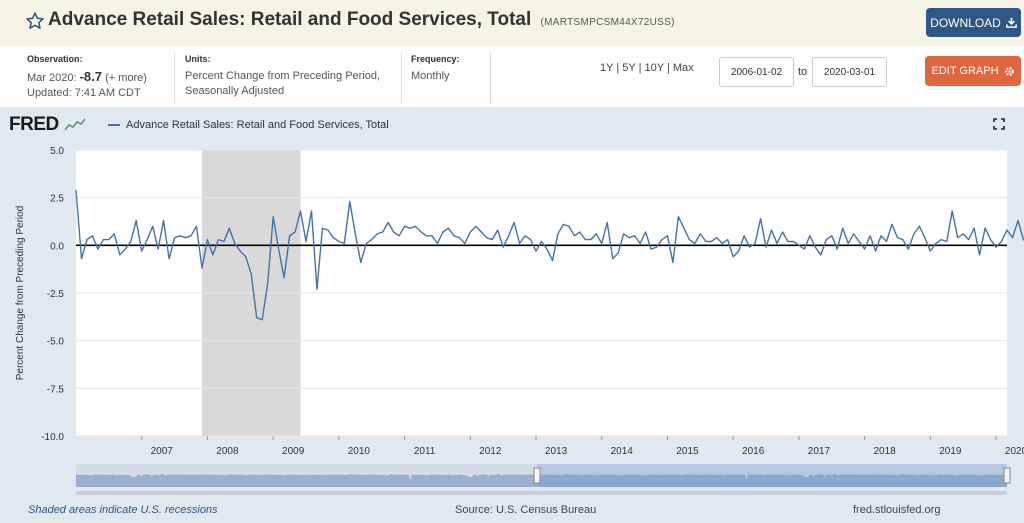  I want to click on fullscreen-icon, so click(999, 124).